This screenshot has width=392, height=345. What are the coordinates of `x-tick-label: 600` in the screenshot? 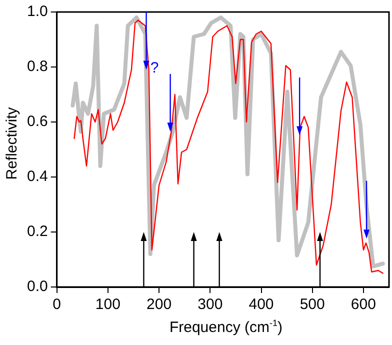 It's located at (363, 305).